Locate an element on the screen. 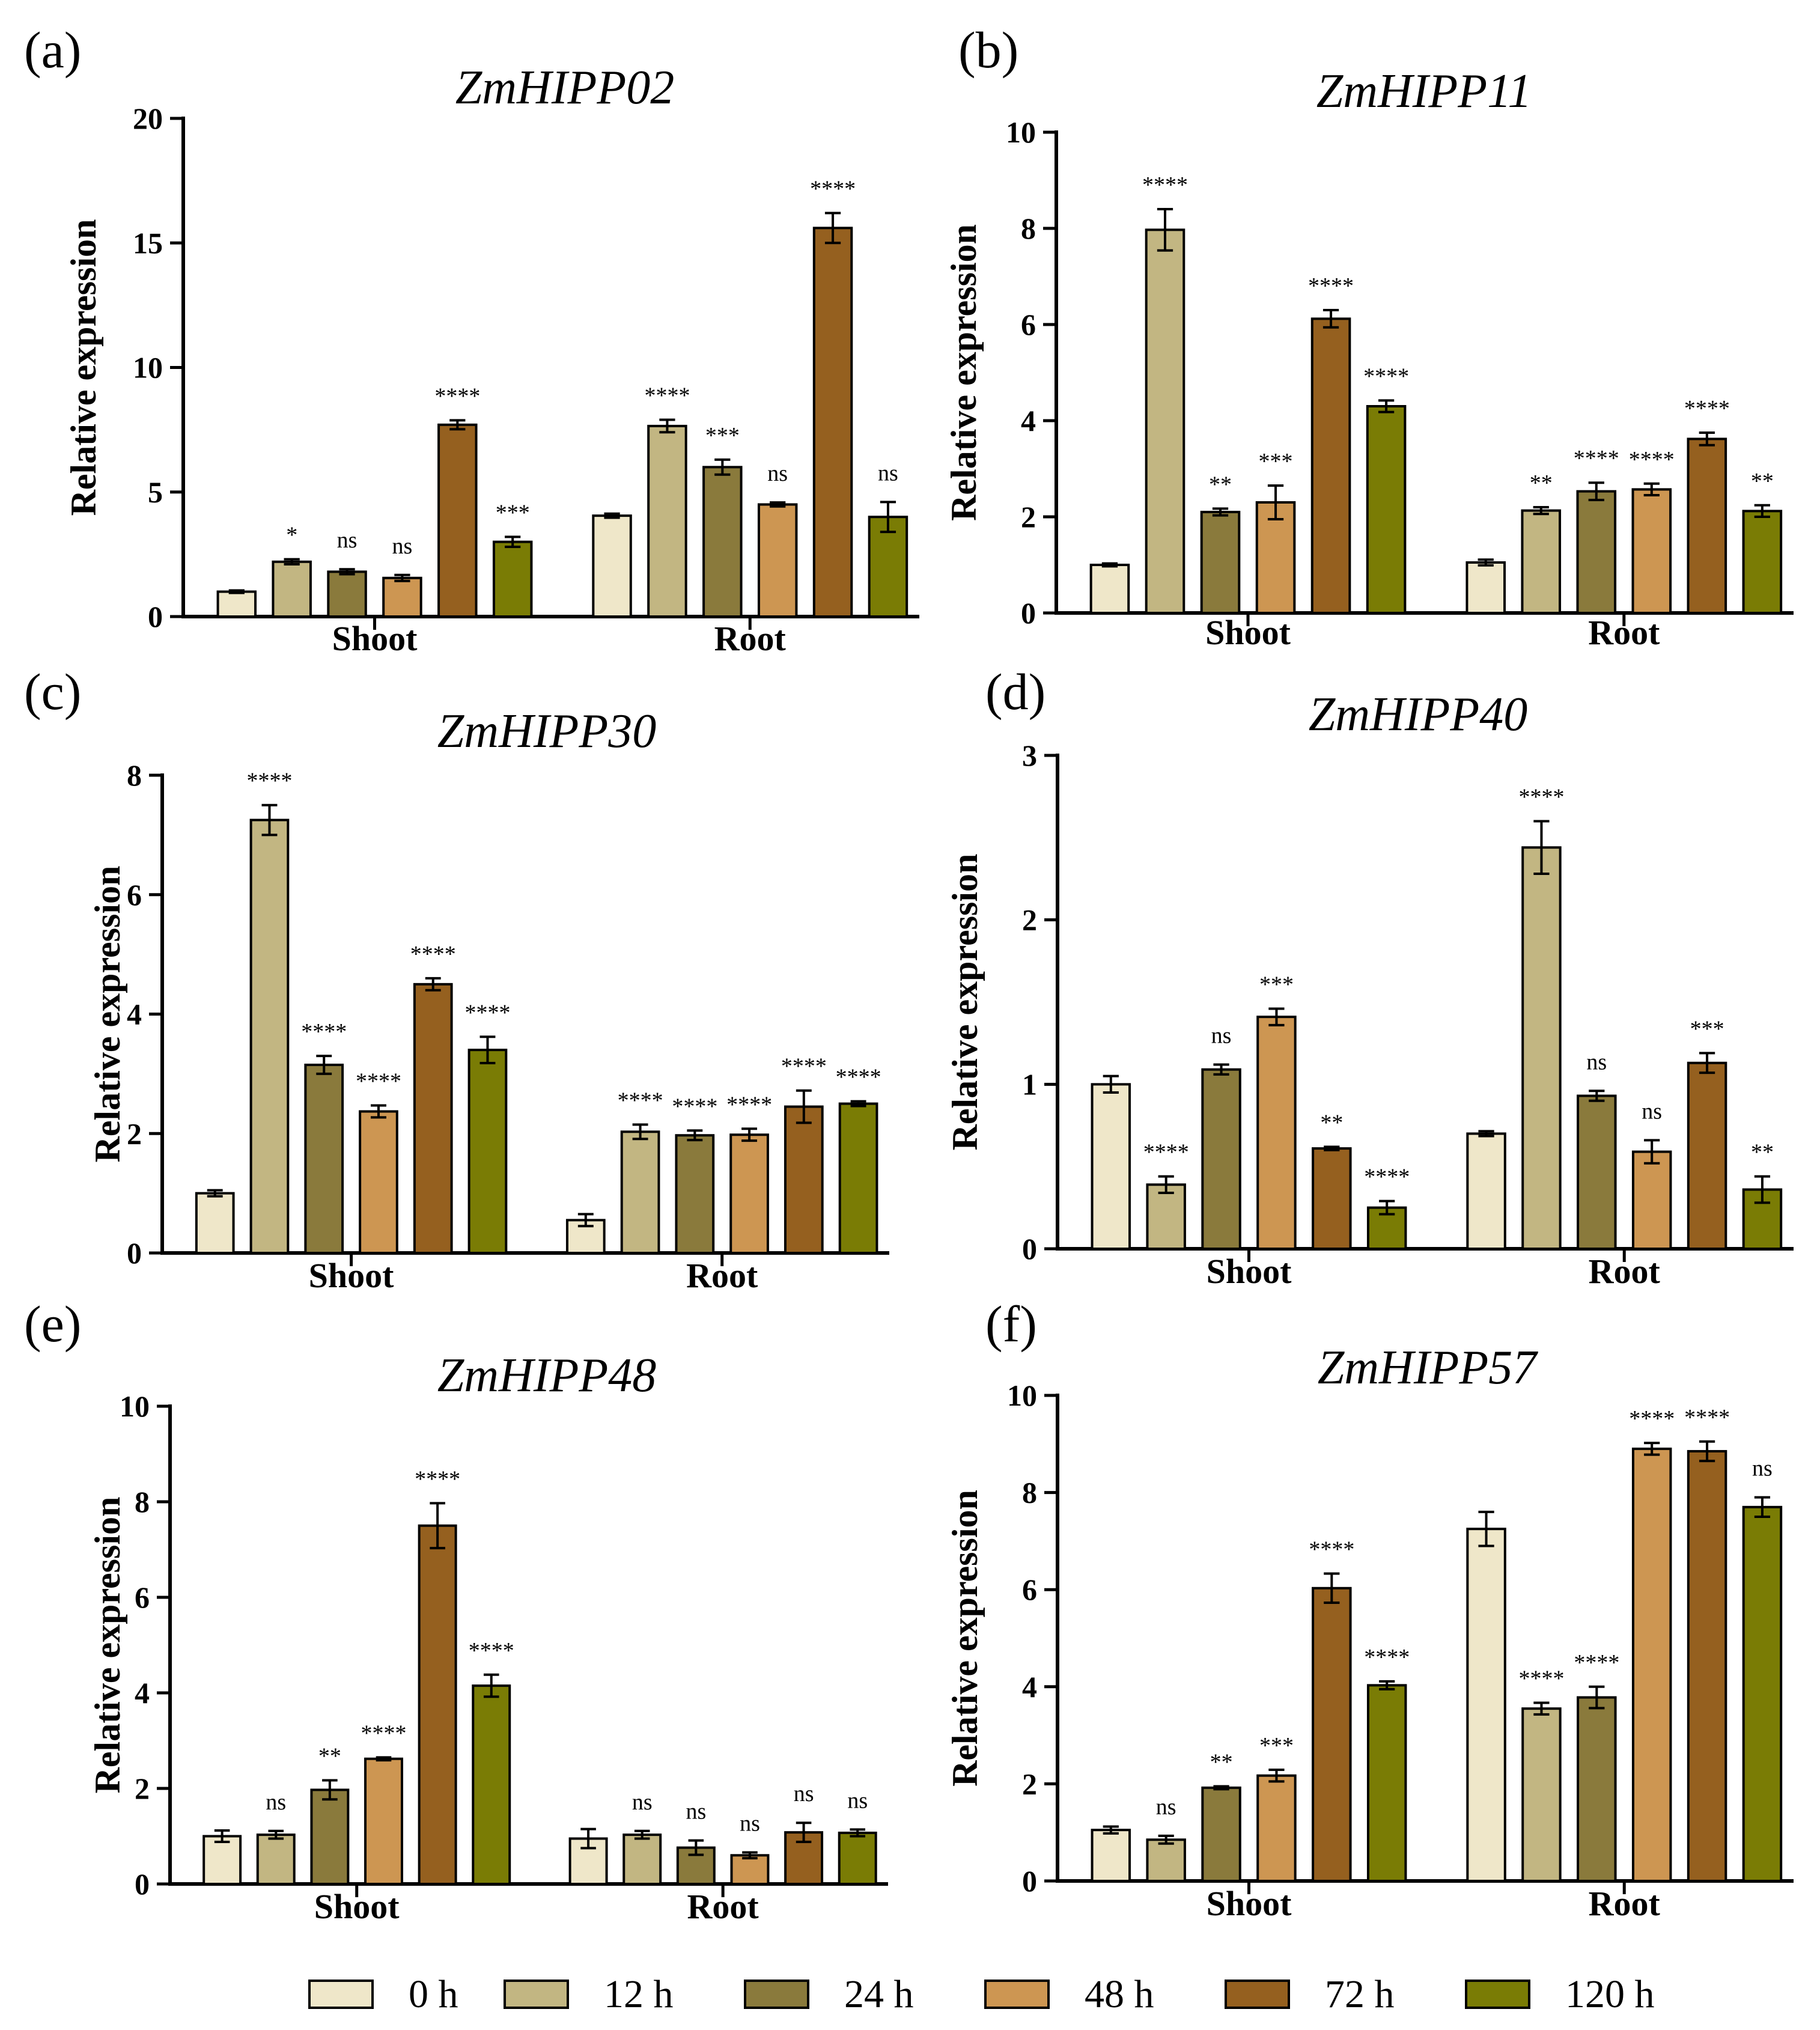 The width and height of the screenshot is (1820, 2030). legend-label: 120 h is located at coordinates (1610, 1994).